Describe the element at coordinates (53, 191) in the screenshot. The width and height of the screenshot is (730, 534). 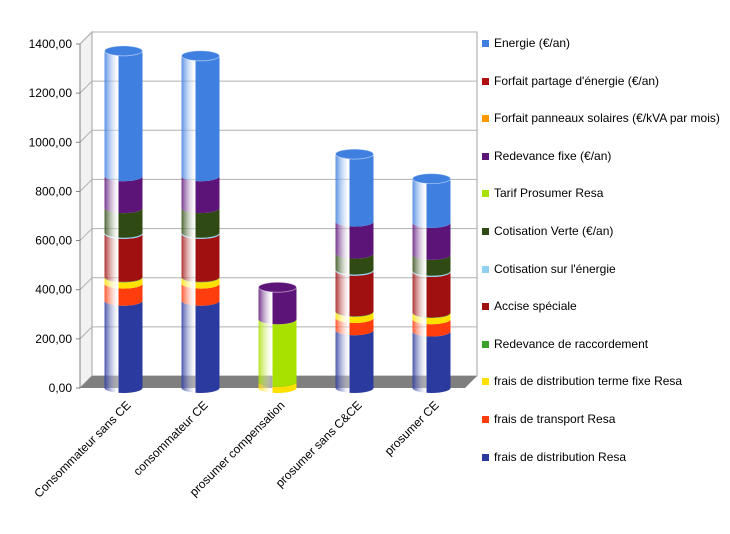
I see `y-tick-label: 800,00` at that location.